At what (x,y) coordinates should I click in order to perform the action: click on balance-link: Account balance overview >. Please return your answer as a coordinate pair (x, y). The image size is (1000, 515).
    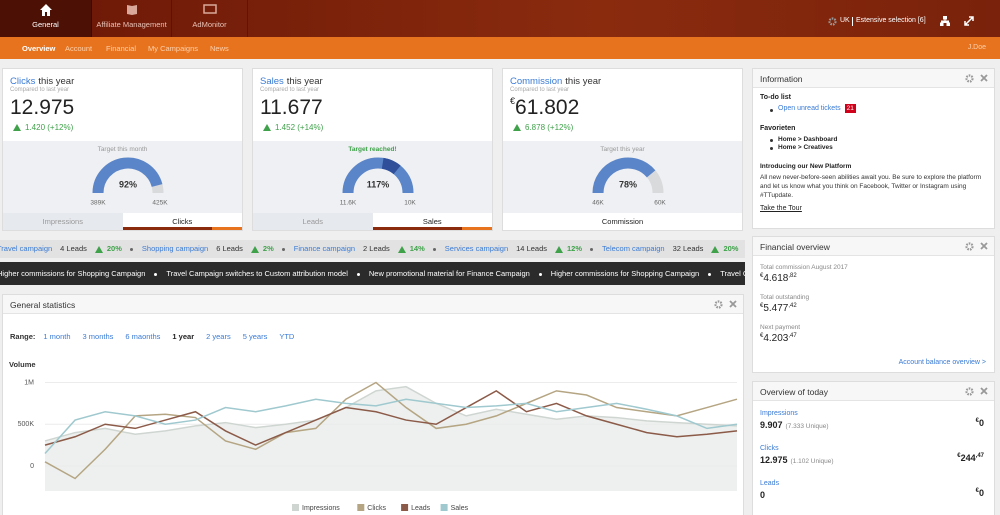
    Looking at the image, I should click on (942, 362).